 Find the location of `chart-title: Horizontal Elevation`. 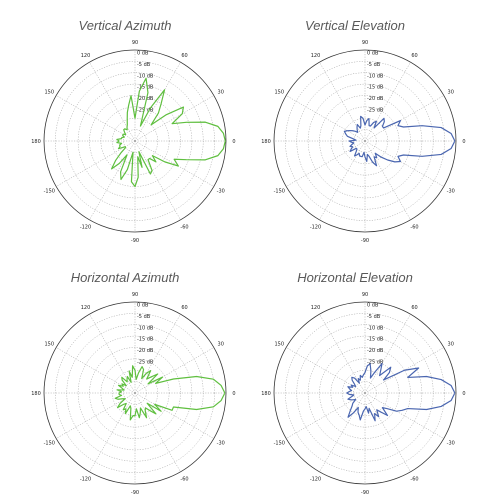

chart-title: Horizontal Elevation is located at coordinates (355, 277).